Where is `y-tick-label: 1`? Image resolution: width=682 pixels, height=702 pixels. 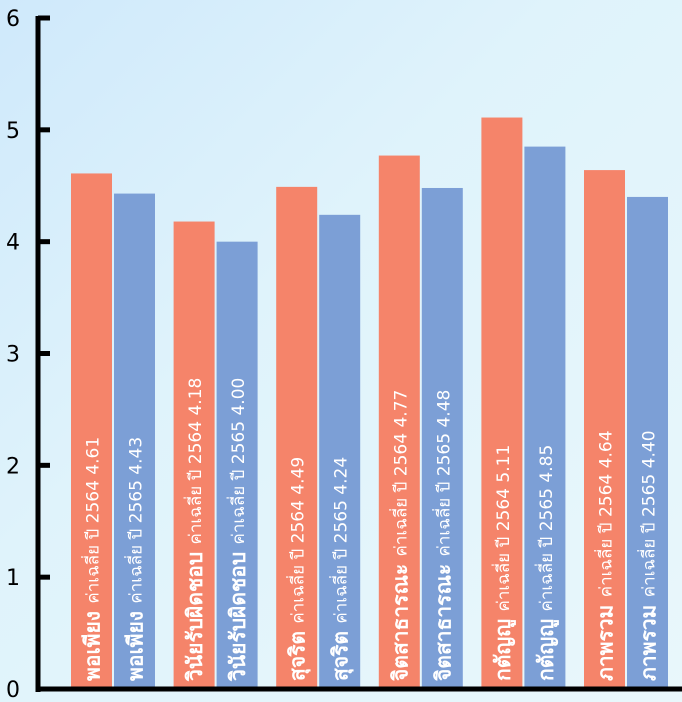 y-tick-label: 1 is located at coordinates (13, 578).